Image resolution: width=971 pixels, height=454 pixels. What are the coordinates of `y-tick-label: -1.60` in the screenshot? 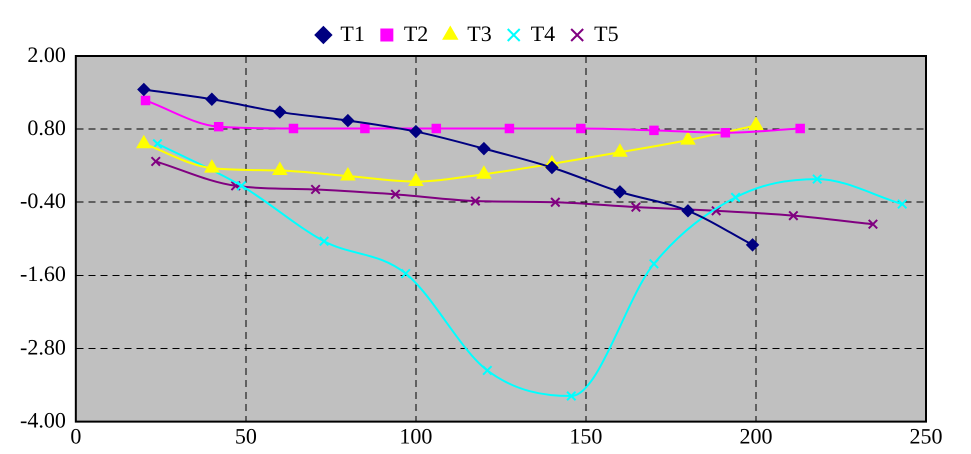 It's located at (43, 273).